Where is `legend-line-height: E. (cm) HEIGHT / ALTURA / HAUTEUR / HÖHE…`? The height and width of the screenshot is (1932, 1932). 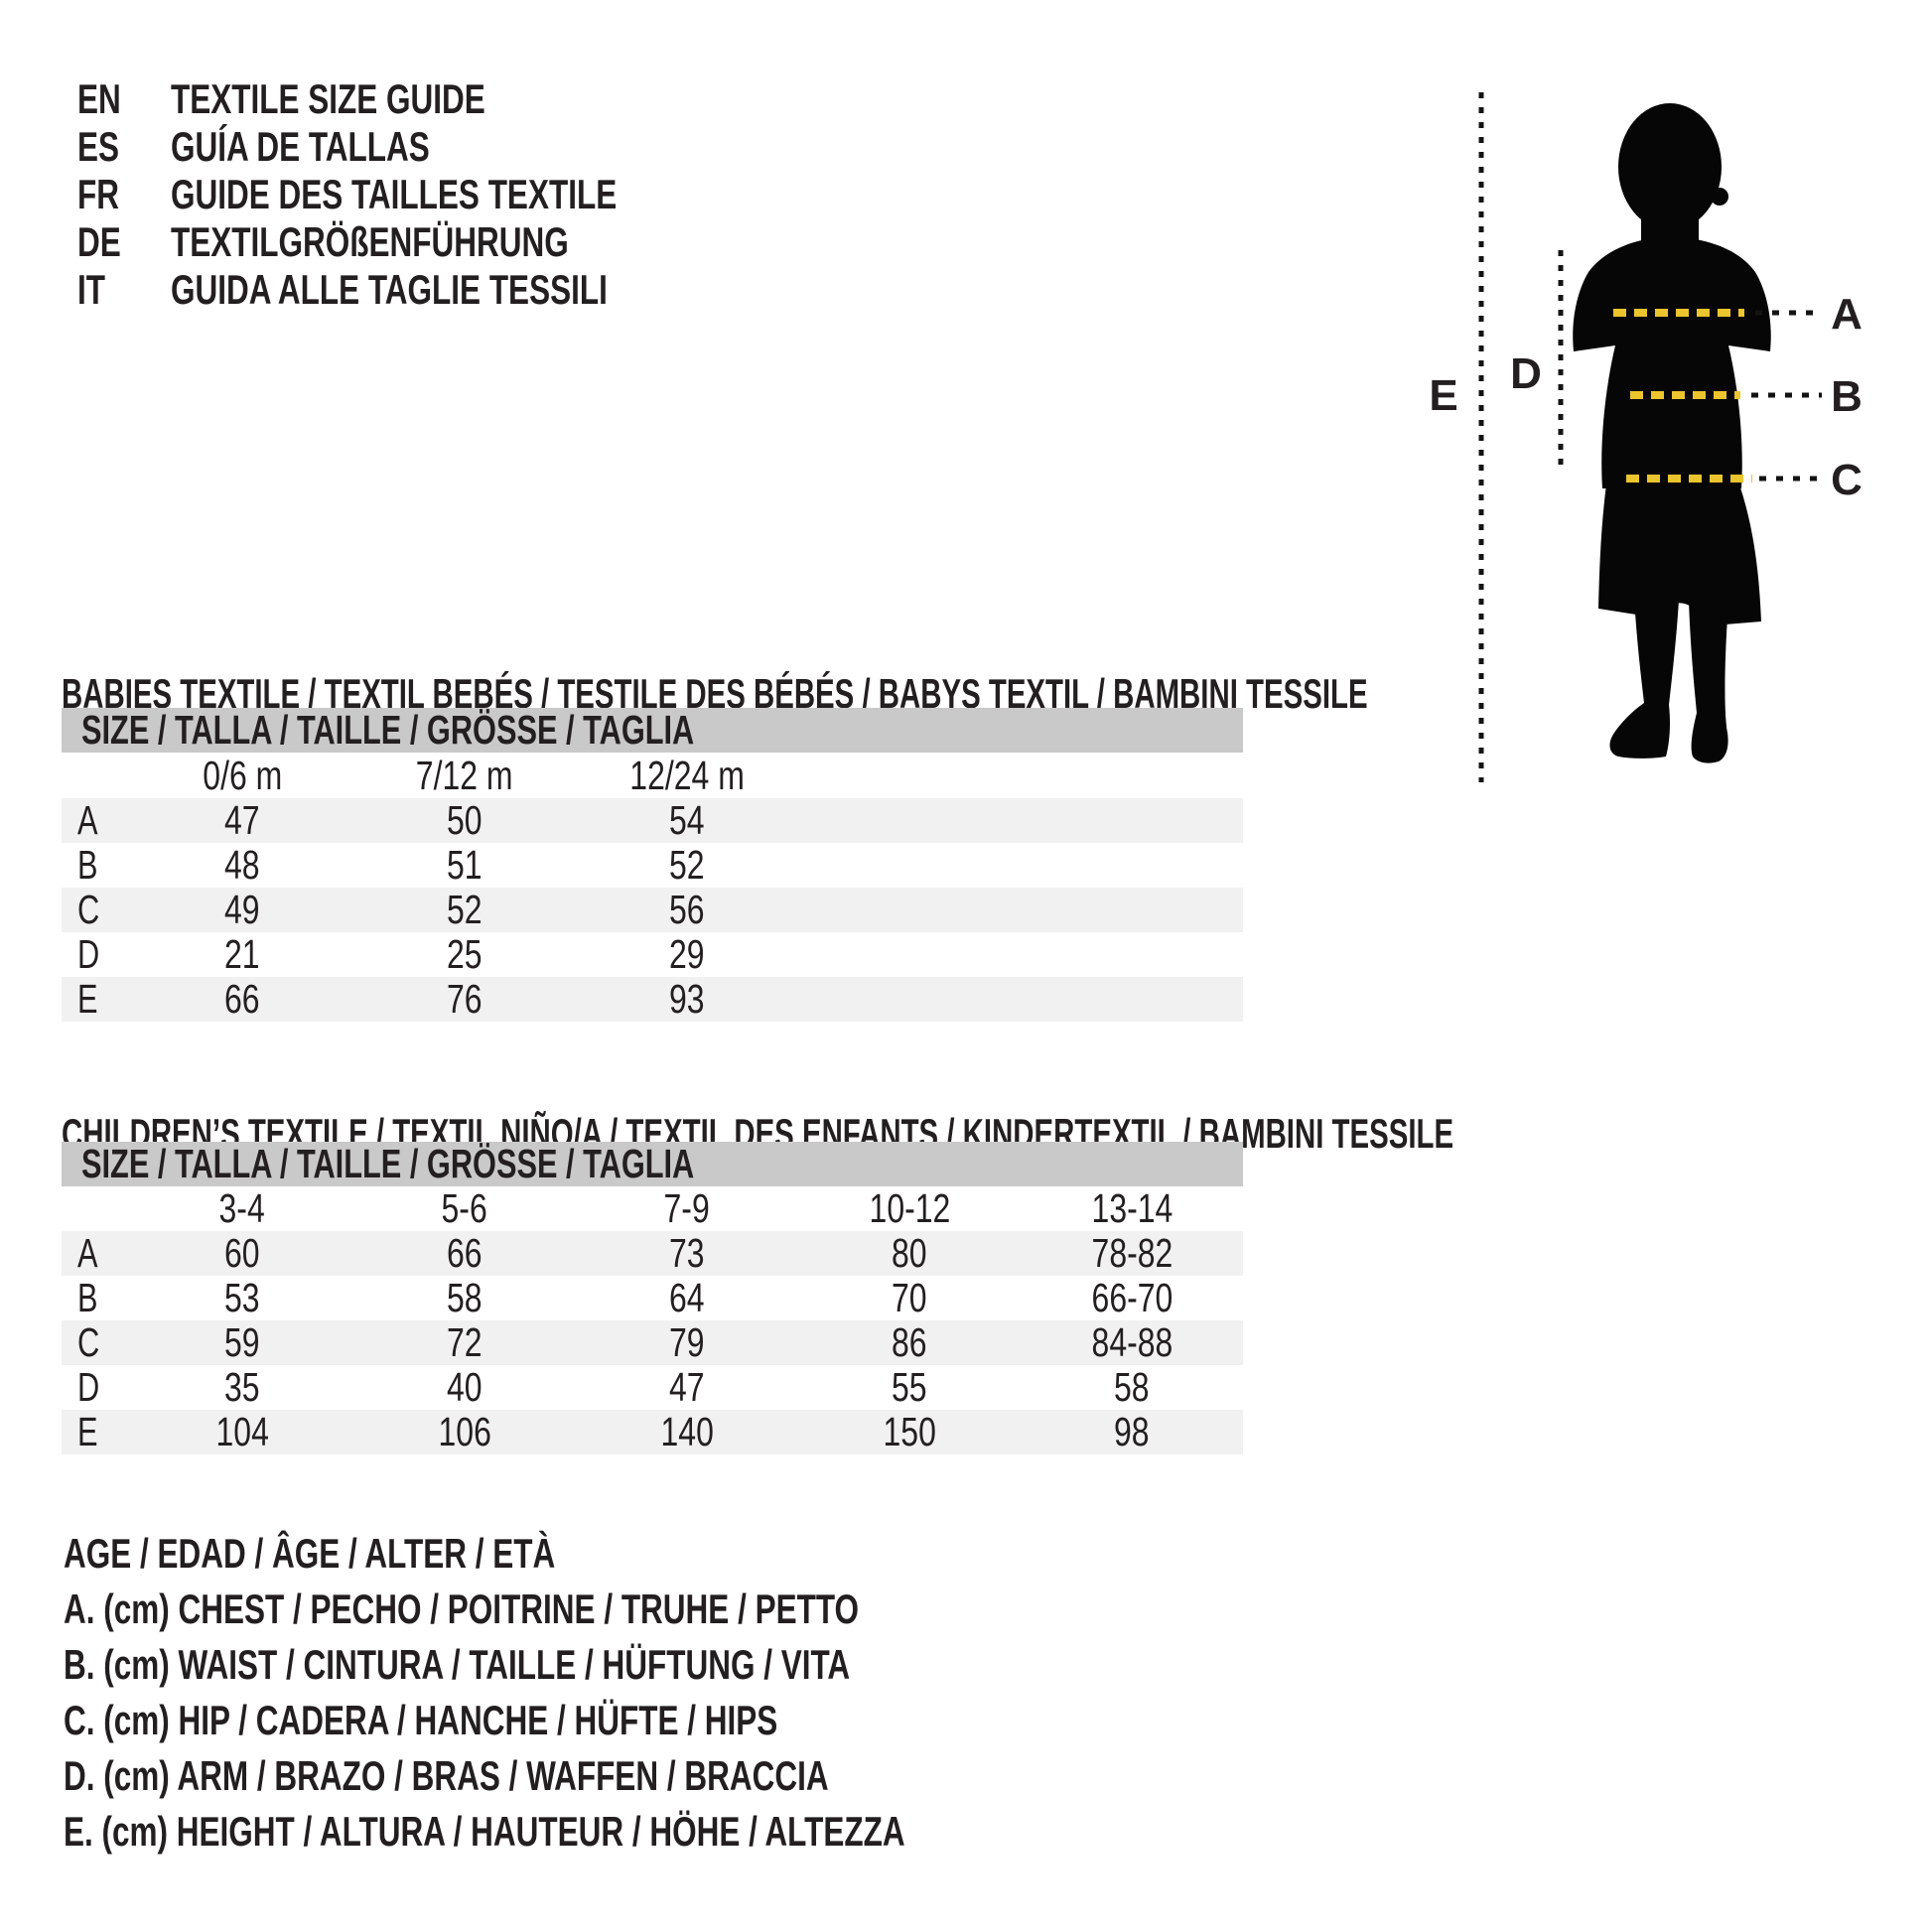
legend-line-height: E. (cm) HEIGHT / ALTURA / HAUTEUR / HÖHE… is located at coordinates (625, 1832).